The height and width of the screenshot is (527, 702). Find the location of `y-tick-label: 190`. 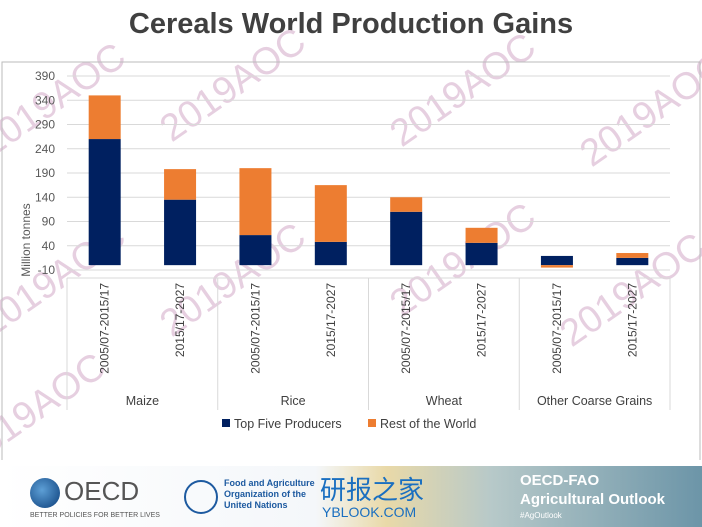

y-tick-label: 190 is located at coordinates (45, 173).